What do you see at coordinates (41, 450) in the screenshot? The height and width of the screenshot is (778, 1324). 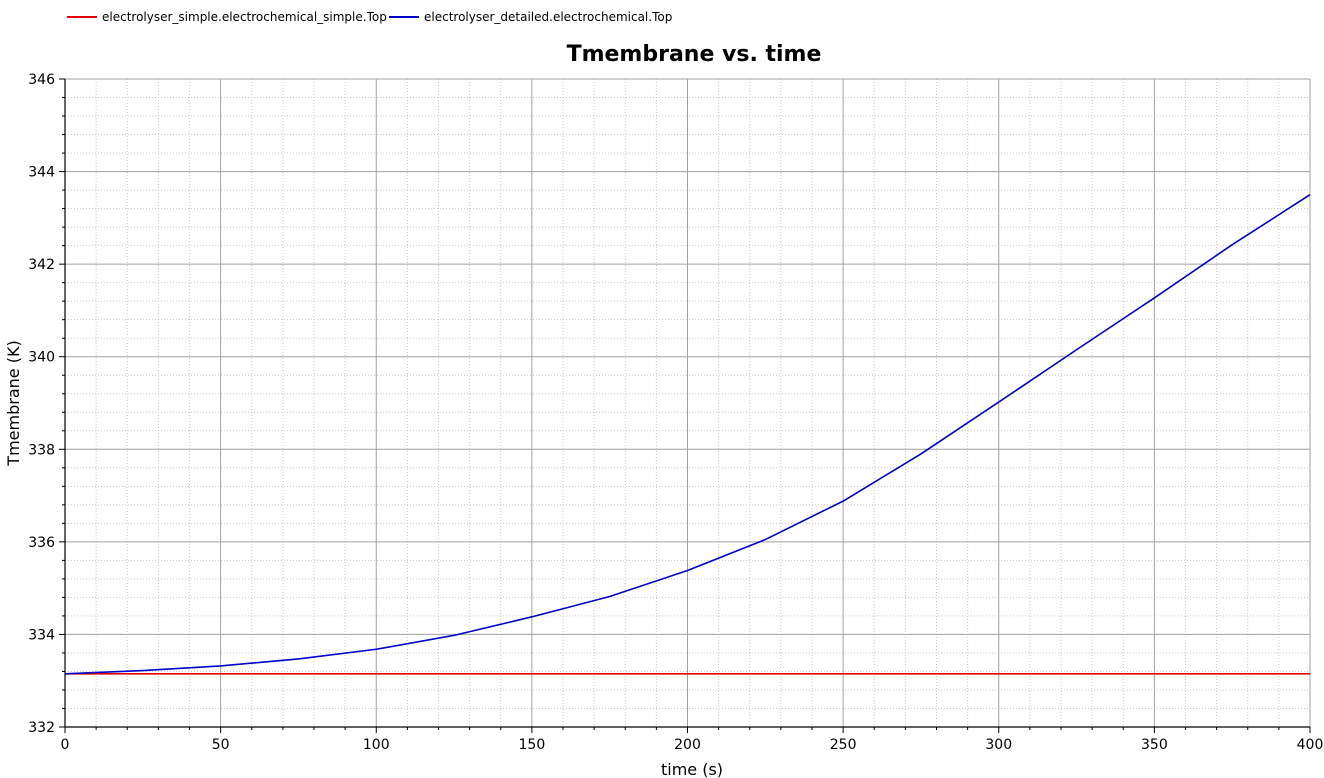 I see `y-tick-label: 338` at bounding box center [41, 450].